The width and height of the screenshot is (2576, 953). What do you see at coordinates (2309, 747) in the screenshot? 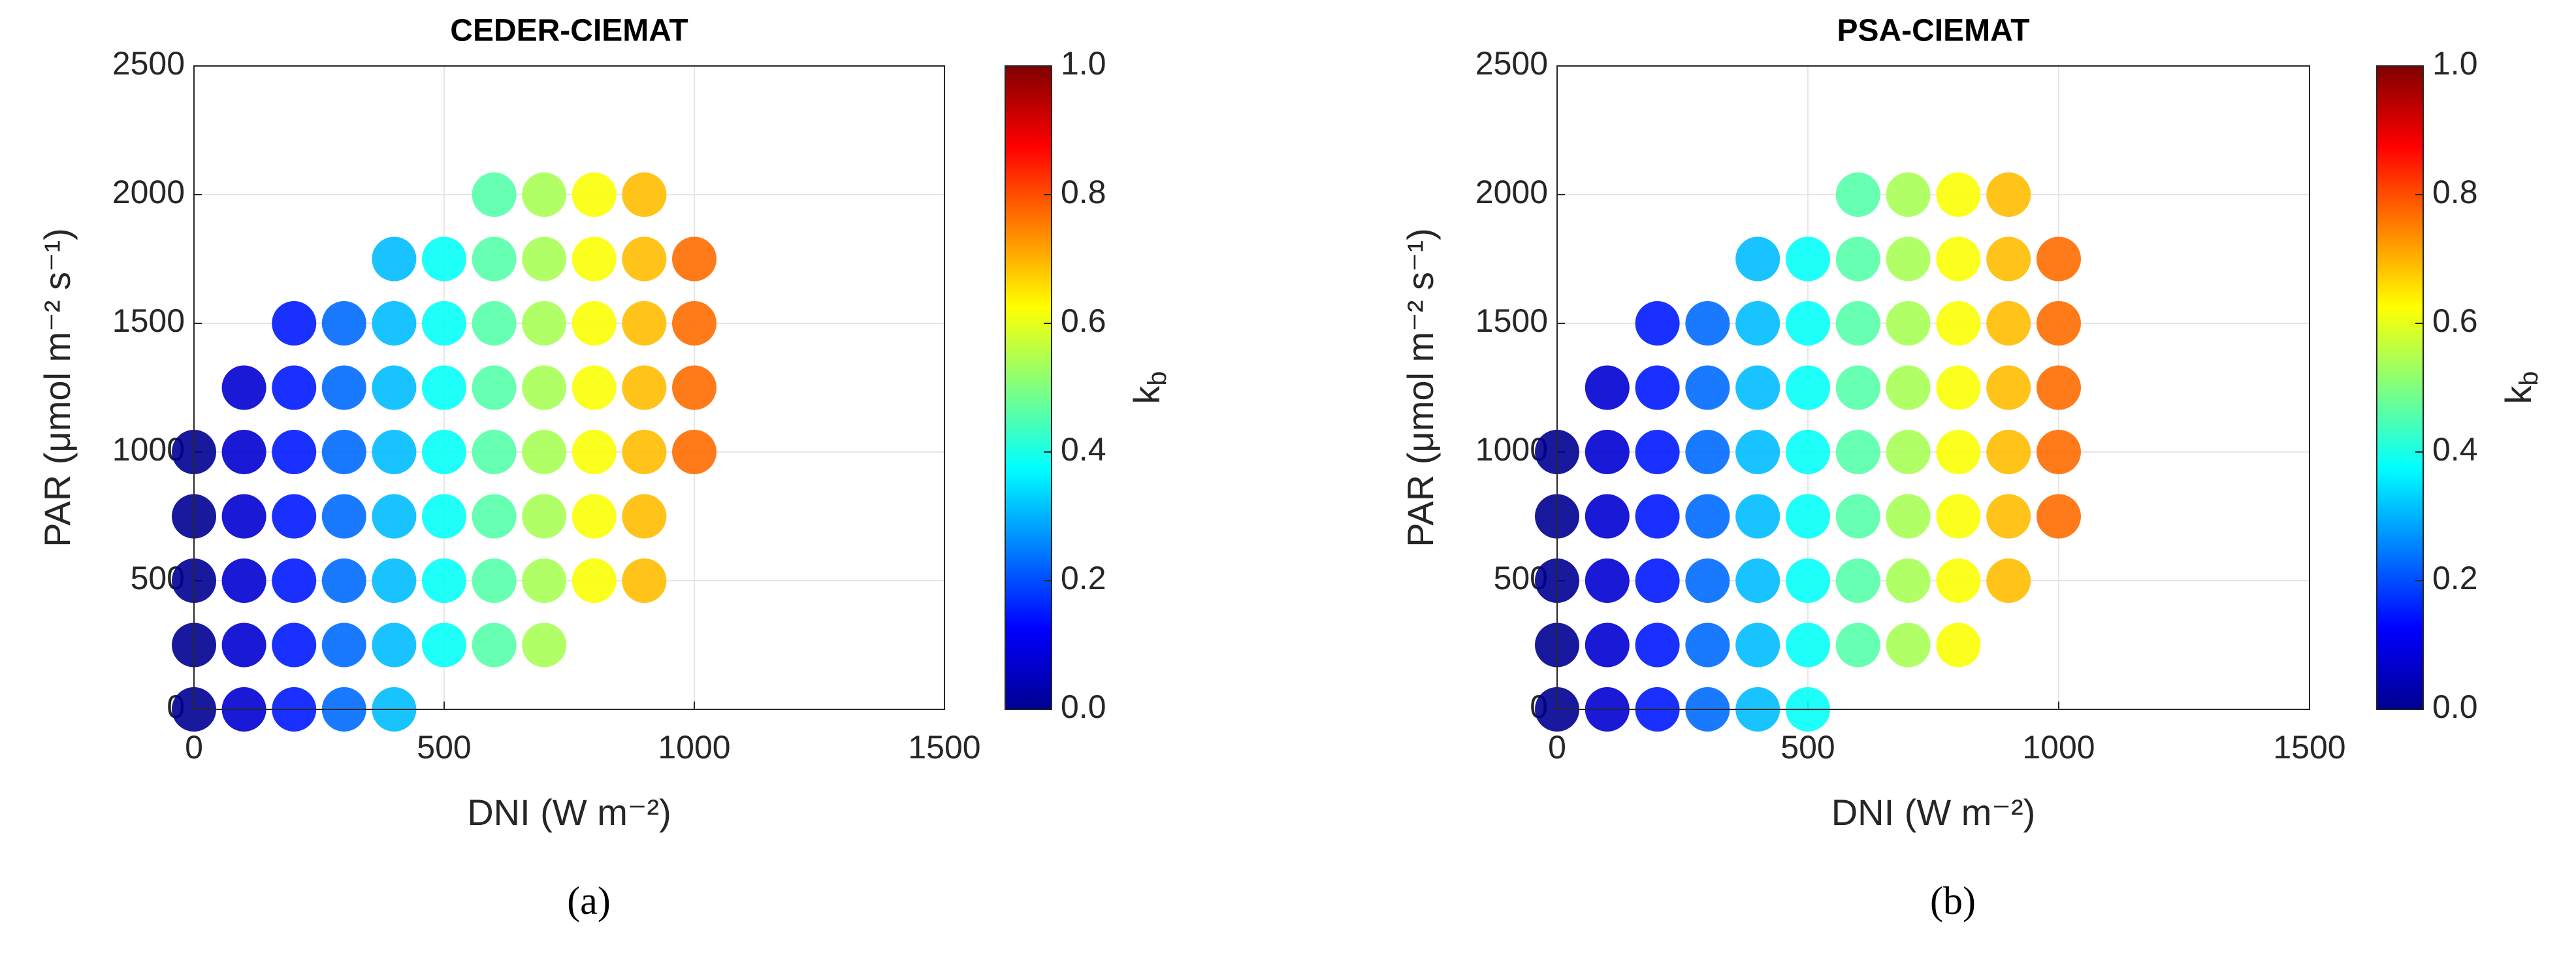
I see `x-tick-label: 1500` at bounding box center [2309, 747].